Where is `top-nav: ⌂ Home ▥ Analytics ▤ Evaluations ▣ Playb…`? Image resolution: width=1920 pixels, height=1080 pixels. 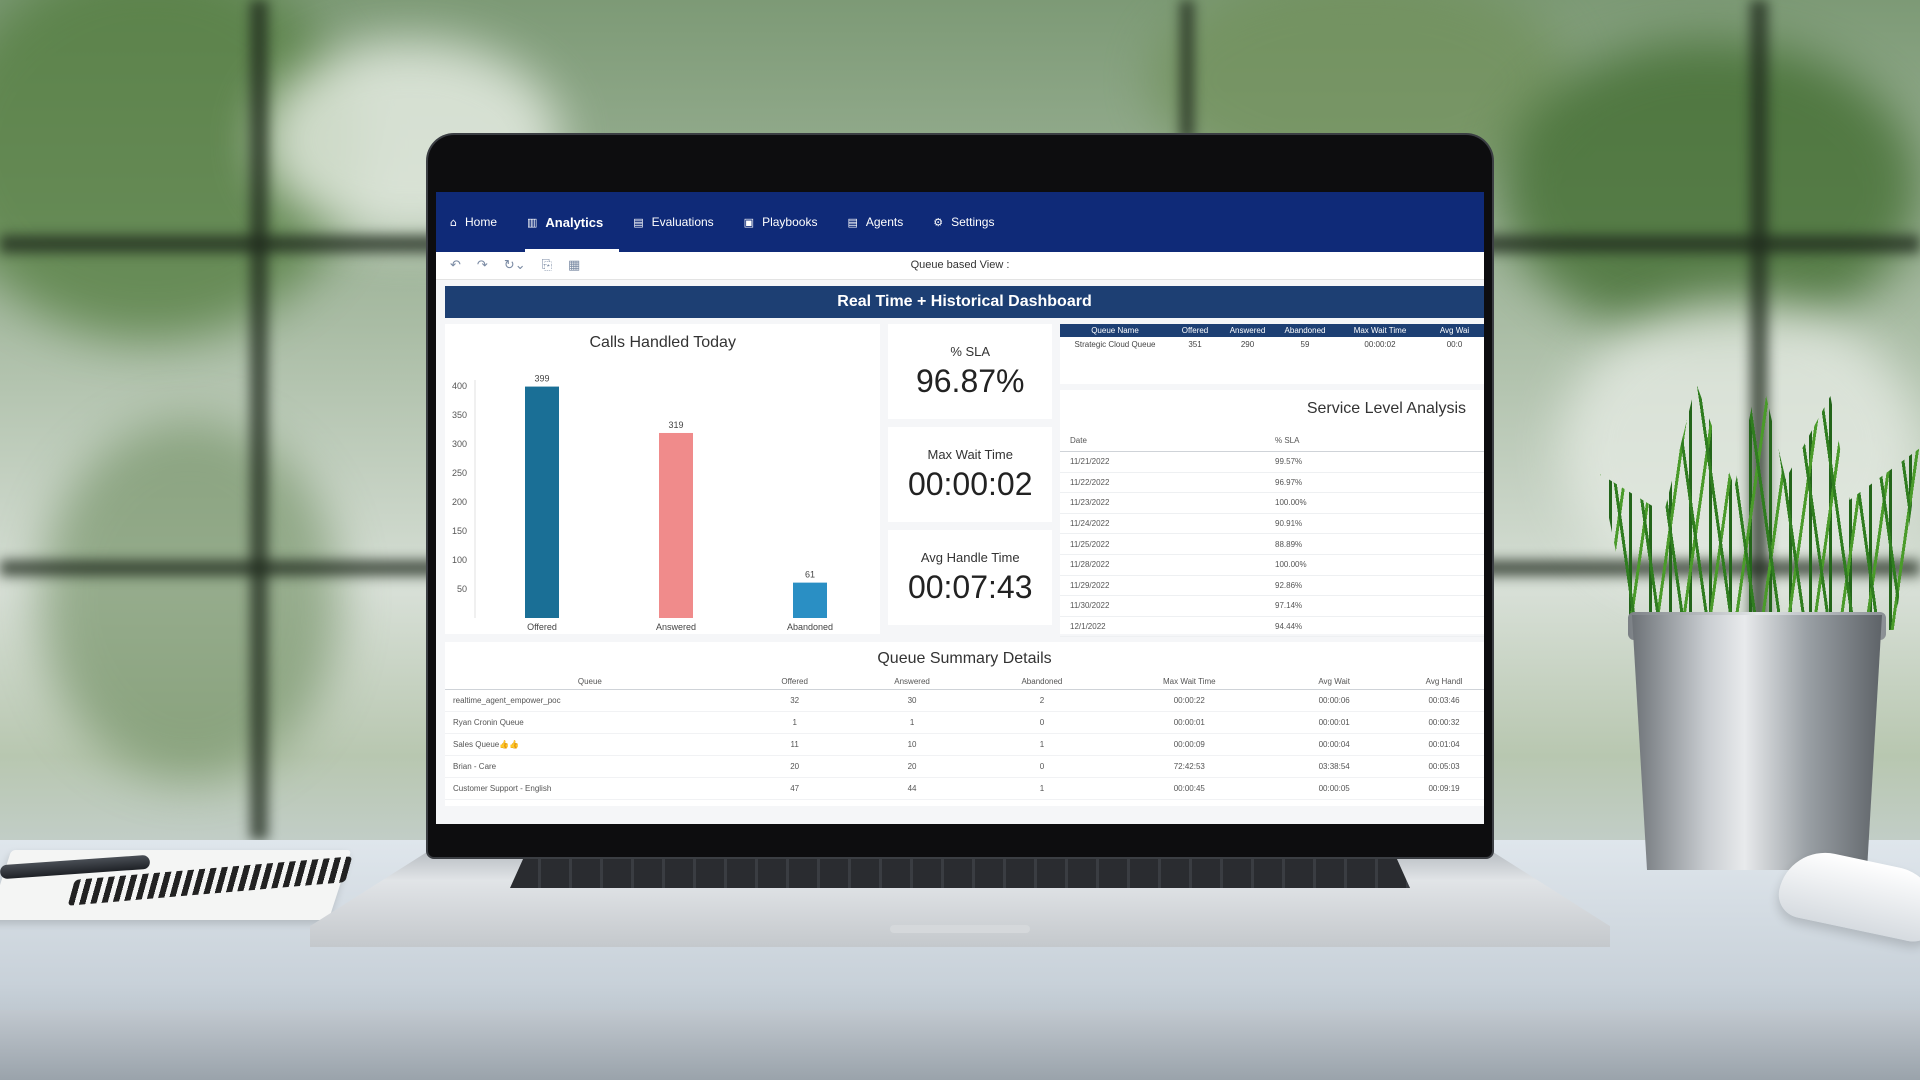 top-nav: ⌂ Home ▥ Analytics ▤ Evaluations ▣ Playb… is located at coordinates (960, 222).